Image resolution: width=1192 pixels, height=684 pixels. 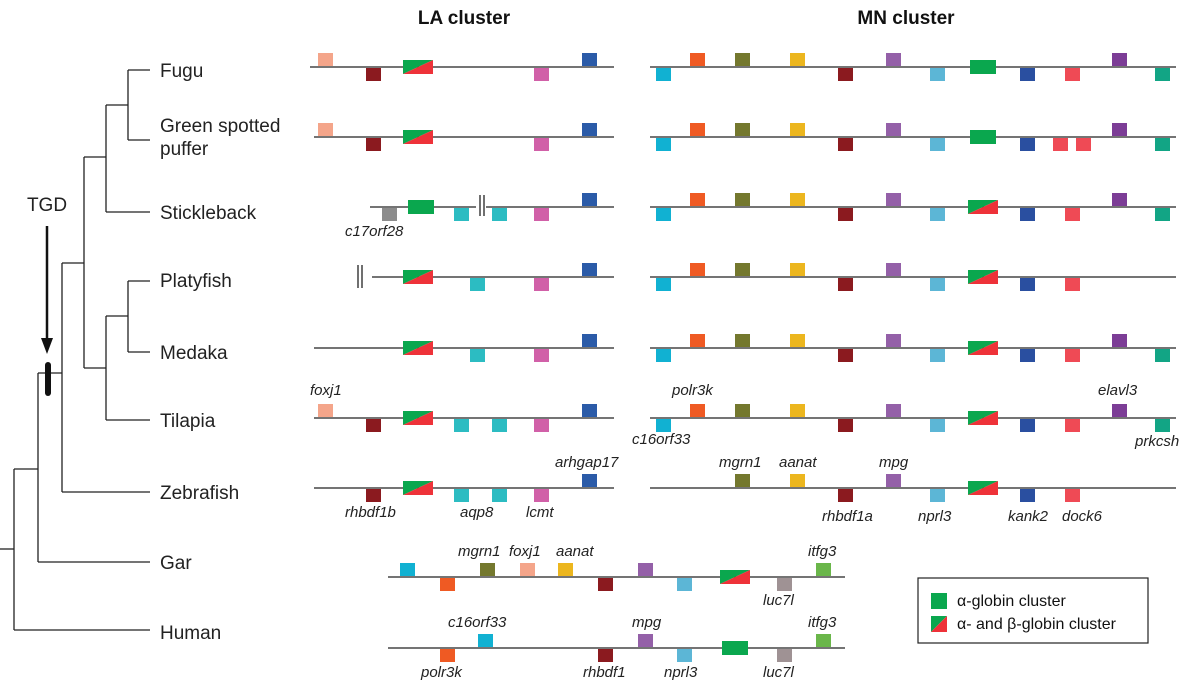 I want to click on label-c16orf33-human: c16orf33, so click(x=477, y=622).